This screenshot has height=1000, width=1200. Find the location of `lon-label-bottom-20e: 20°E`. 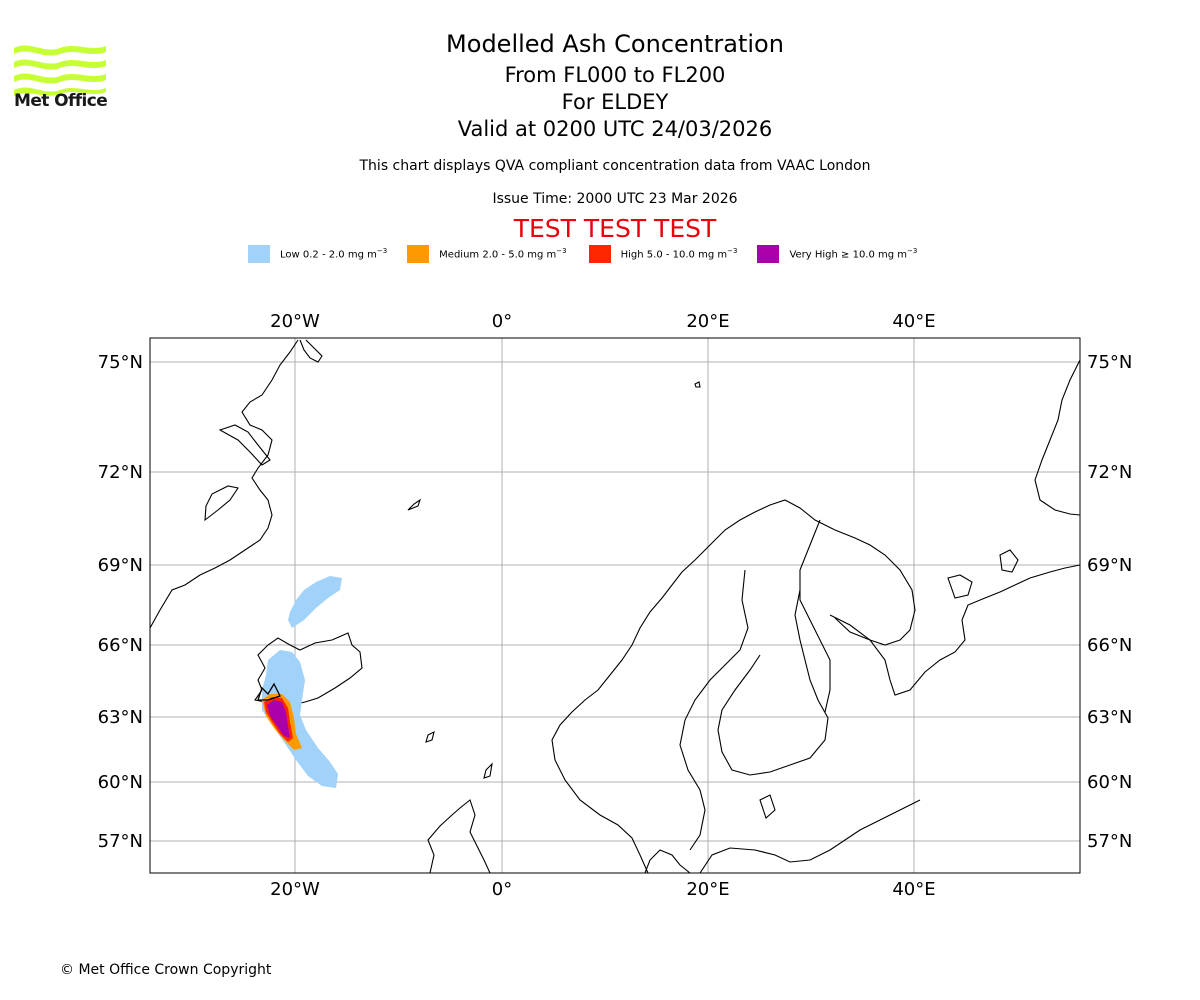

lon-label-bottom-20e: 20°E is located at coordinates (707, 889).